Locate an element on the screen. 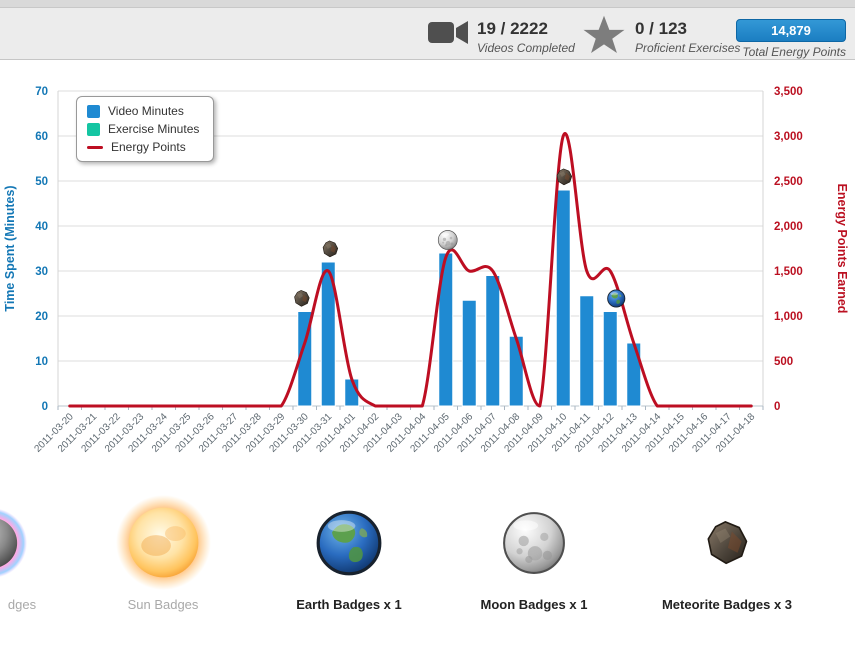  legend-label: Video Minutes is located at coordinates (146, 111).